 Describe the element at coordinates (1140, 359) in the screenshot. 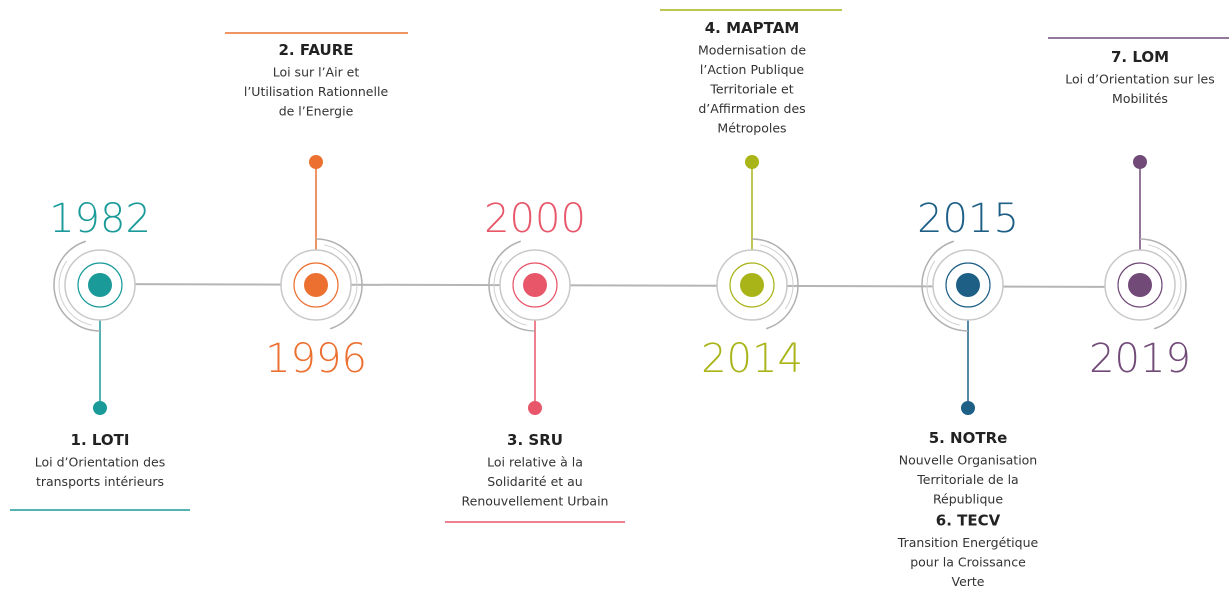

I see `year: 2019` at that location.